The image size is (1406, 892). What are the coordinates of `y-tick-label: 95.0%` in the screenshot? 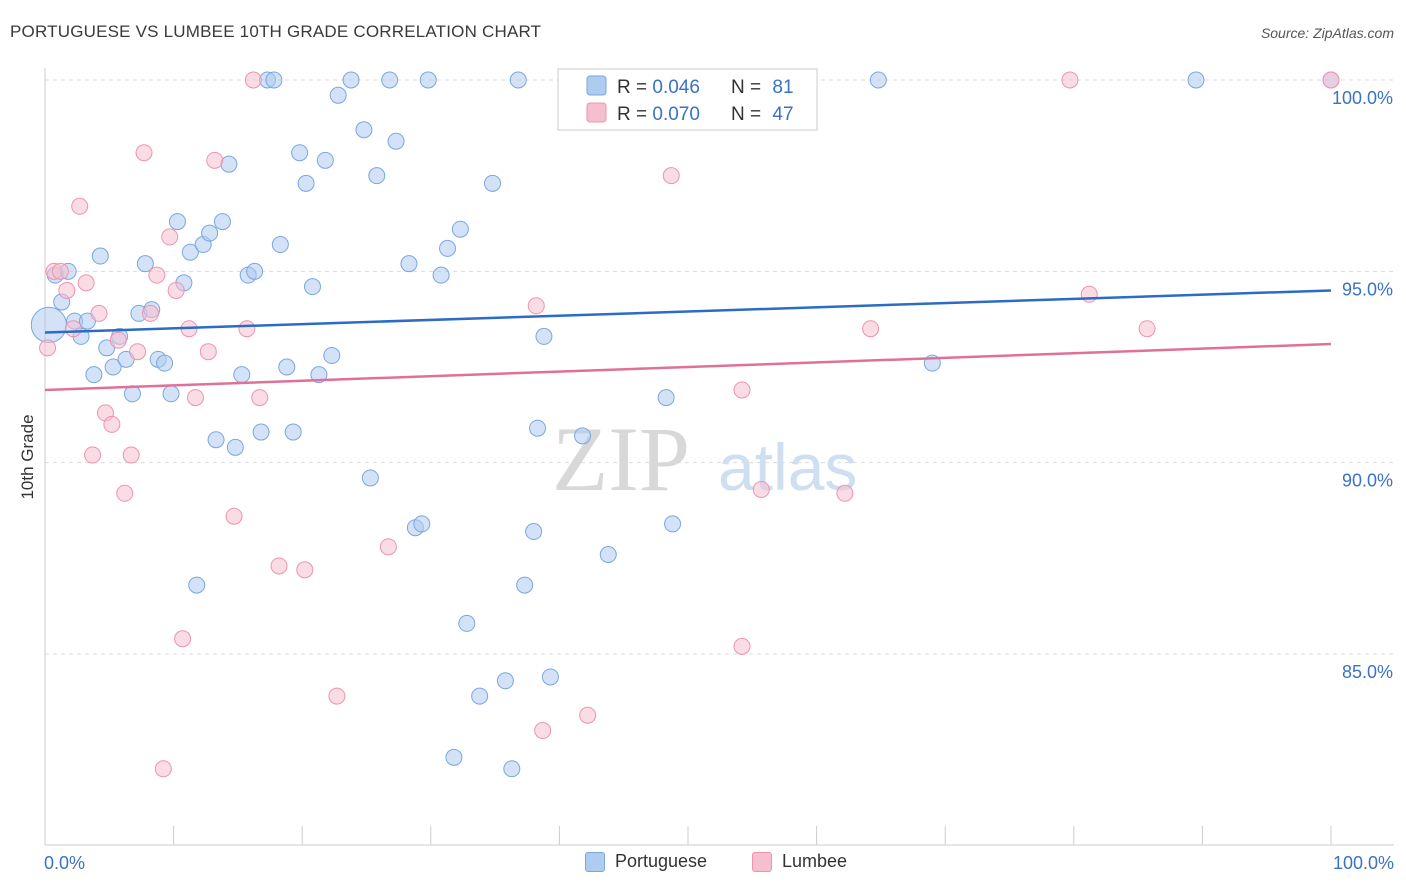 It's located at (1367, 289).